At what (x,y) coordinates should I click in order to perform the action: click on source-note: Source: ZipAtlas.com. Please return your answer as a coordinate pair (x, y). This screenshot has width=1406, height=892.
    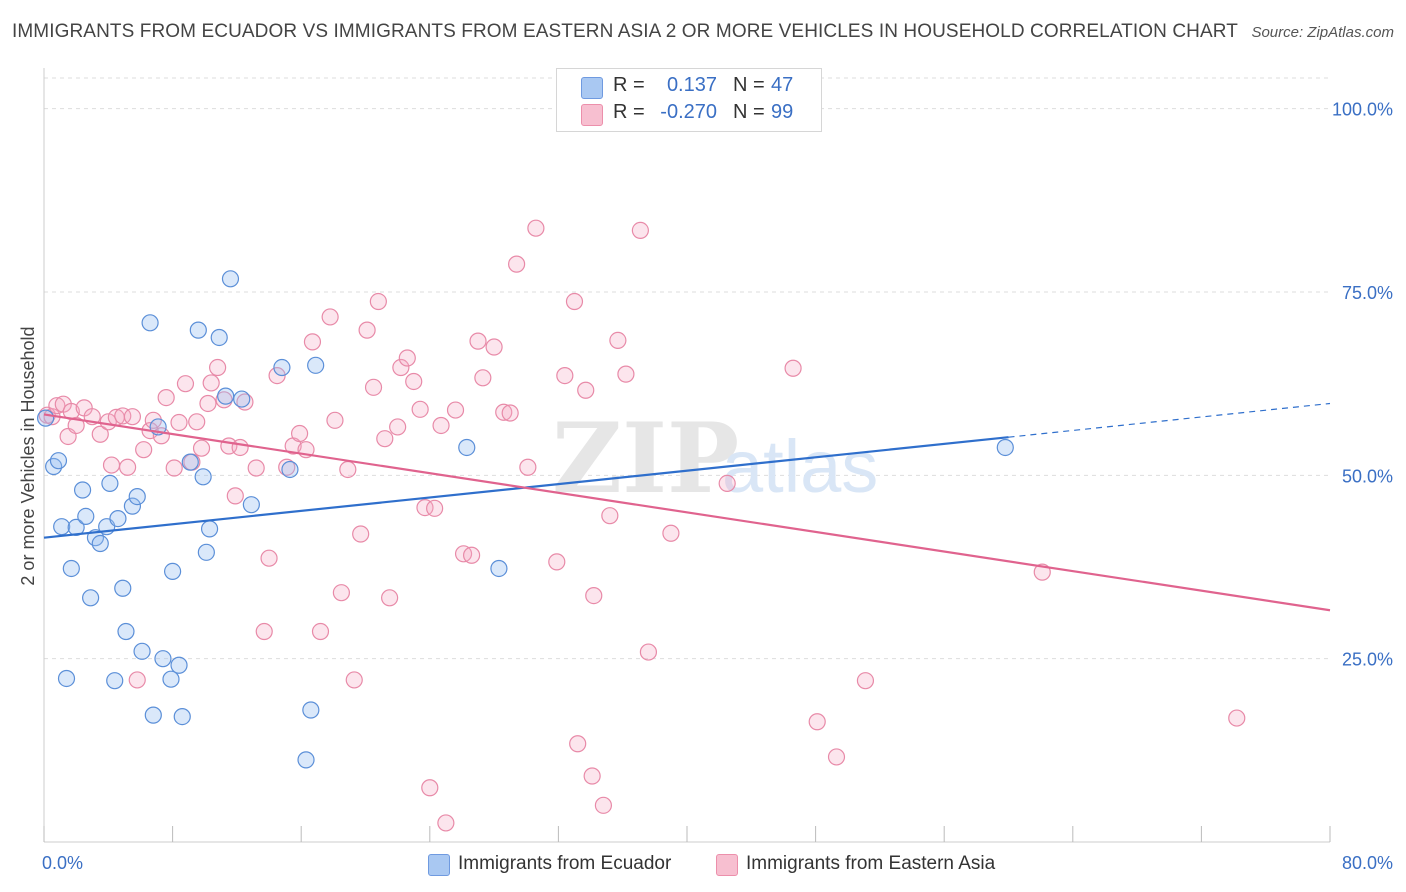
    Looking at the image, I should click on (1322, 32).